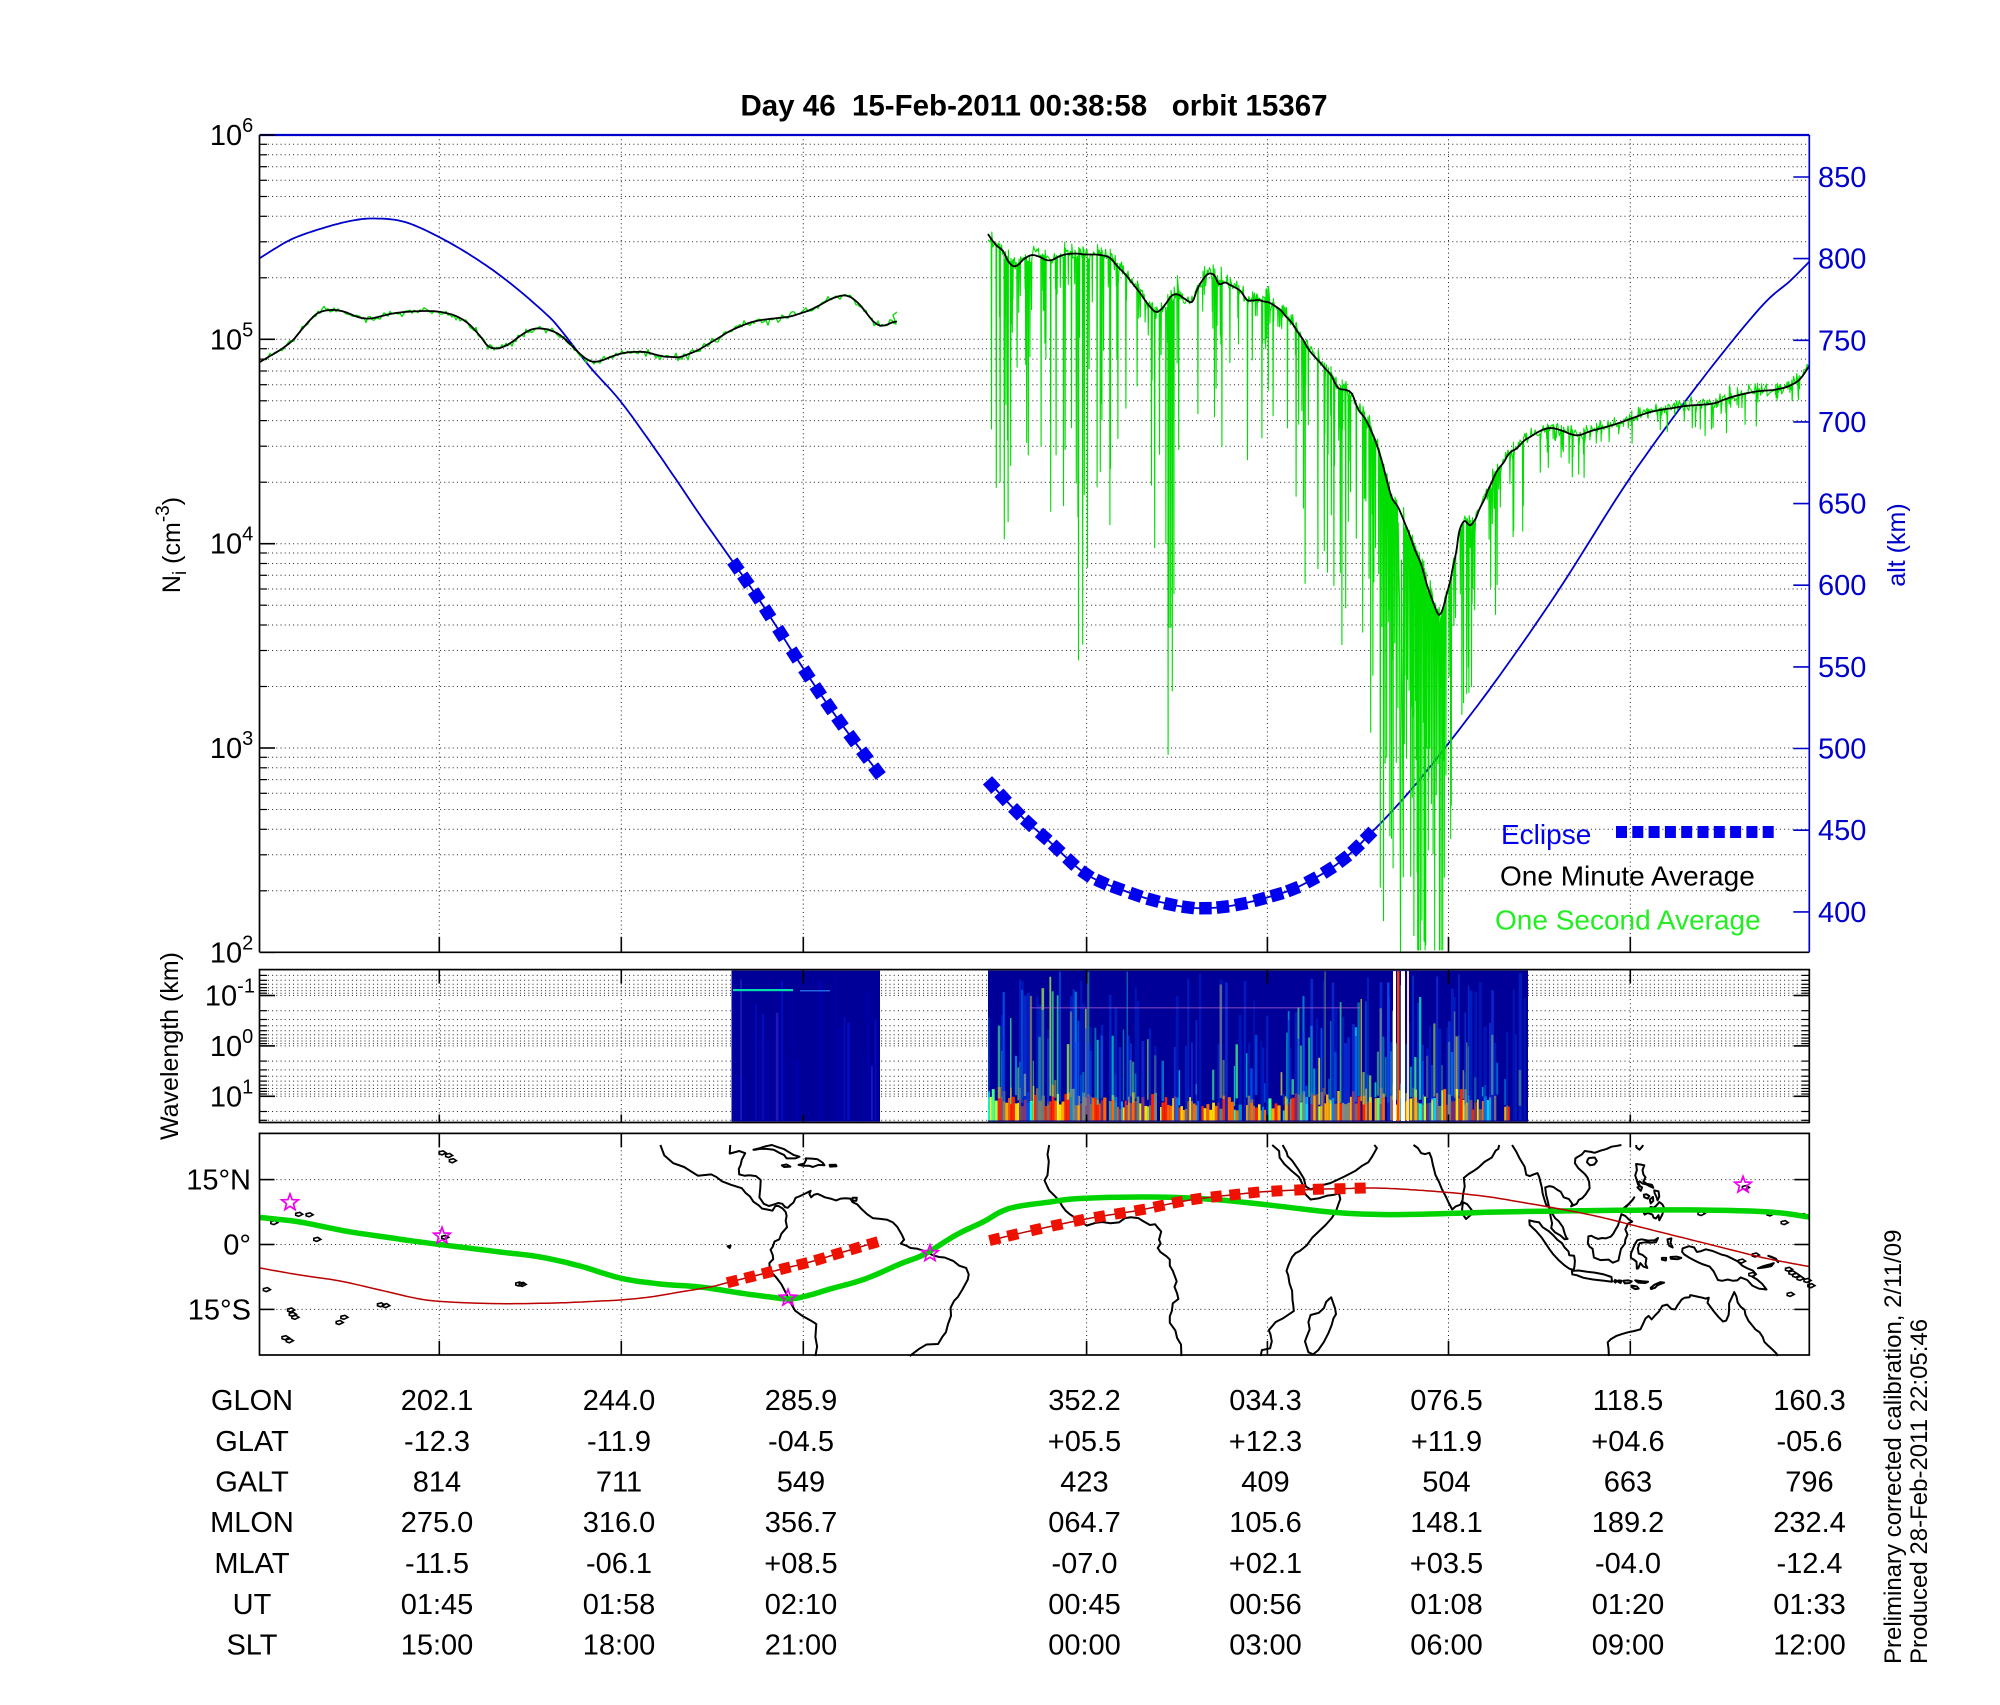  What do you see at coordinates (1842, 831) in the screenshot?
I see `svg-text: 450` at bounding box center [1842, 831].